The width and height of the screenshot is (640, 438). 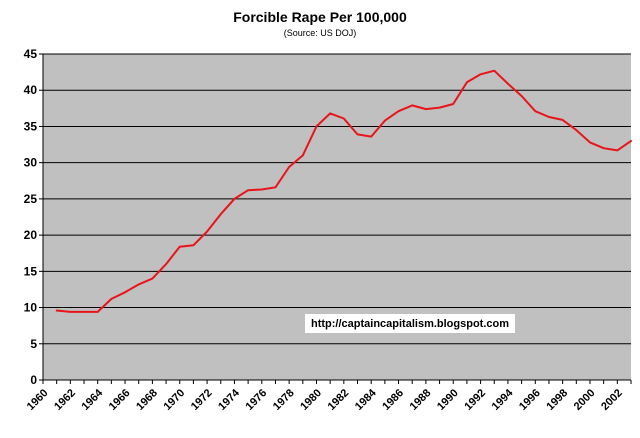 What do you see at coordinates (284, 400) in the screenshot?
I see `x-tick-label: 1978` at bounding box center [284, 400].